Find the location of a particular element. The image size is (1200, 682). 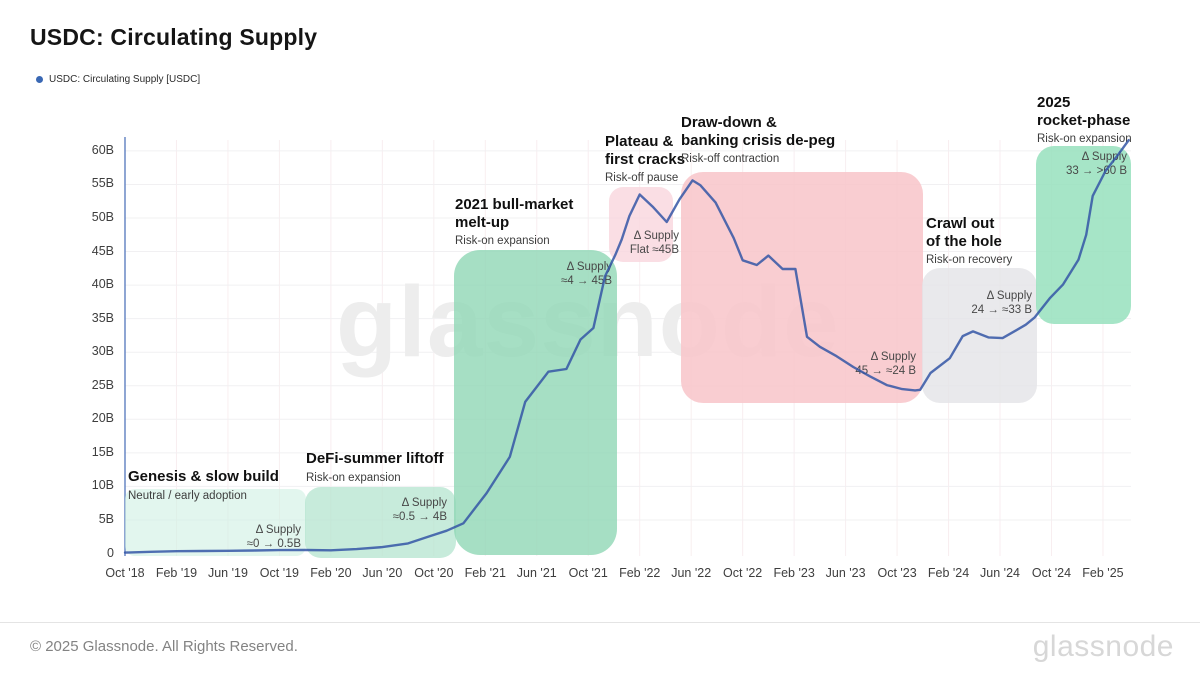

delta-line: ≈0.5 → 4B is located at coordinates (419, 516).